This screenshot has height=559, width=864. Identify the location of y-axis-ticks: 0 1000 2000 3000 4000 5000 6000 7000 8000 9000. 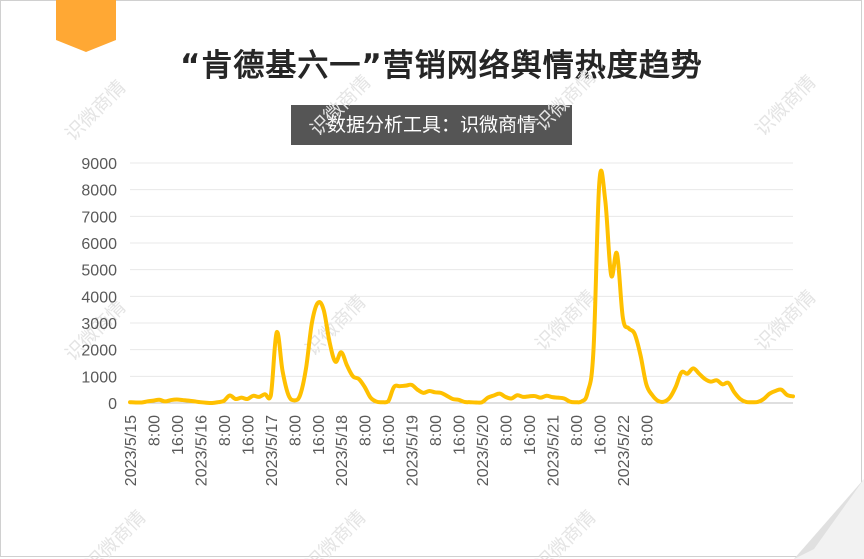
(99, 284).